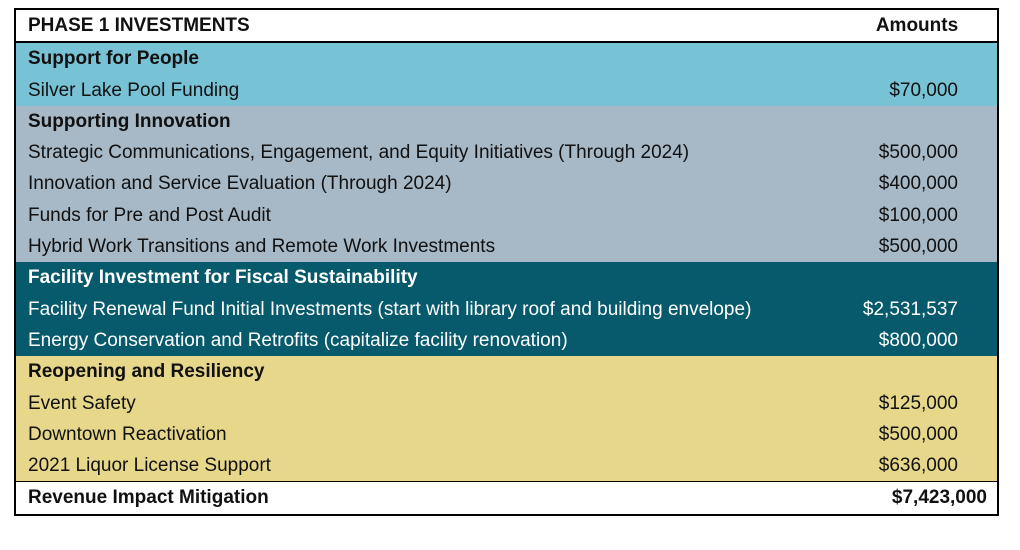  Describe the element at coordinates (506, 58) in the screenshot. I see `section-header: Support for People` at that location.